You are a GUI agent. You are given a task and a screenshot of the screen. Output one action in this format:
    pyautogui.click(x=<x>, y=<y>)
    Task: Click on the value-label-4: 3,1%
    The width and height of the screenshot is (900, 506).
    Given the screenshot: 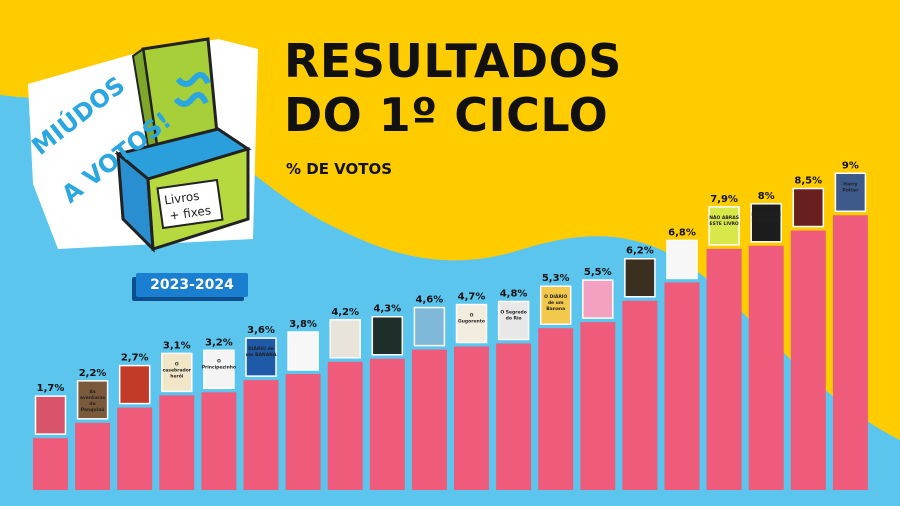 What is the action you would take?
    pyautogui.click(x=177, y=345)
    